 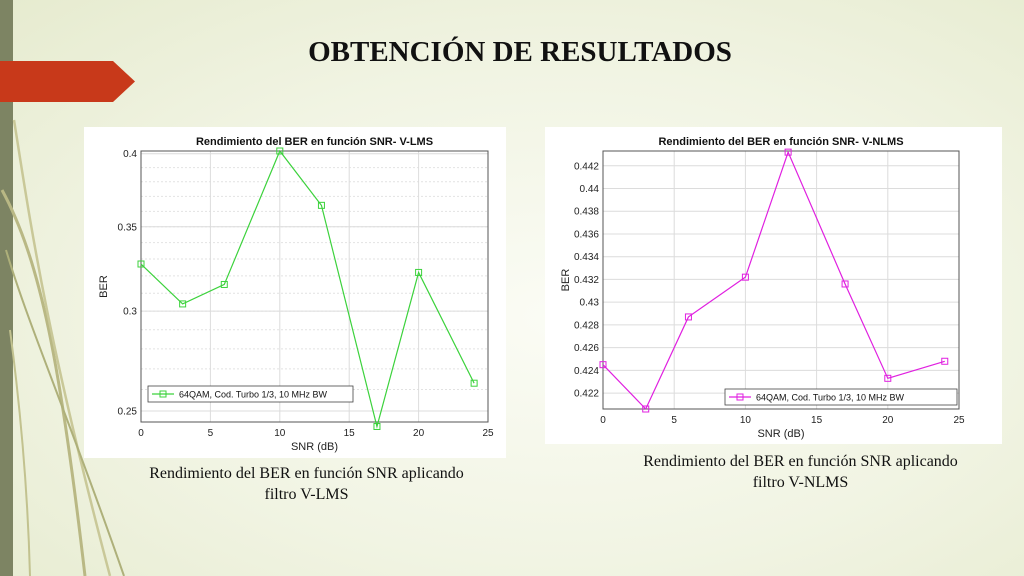 What do you see at coordinates (6, 288) in the screenshot?
I see `left-accent-bar` at bounding box center [6, 288].